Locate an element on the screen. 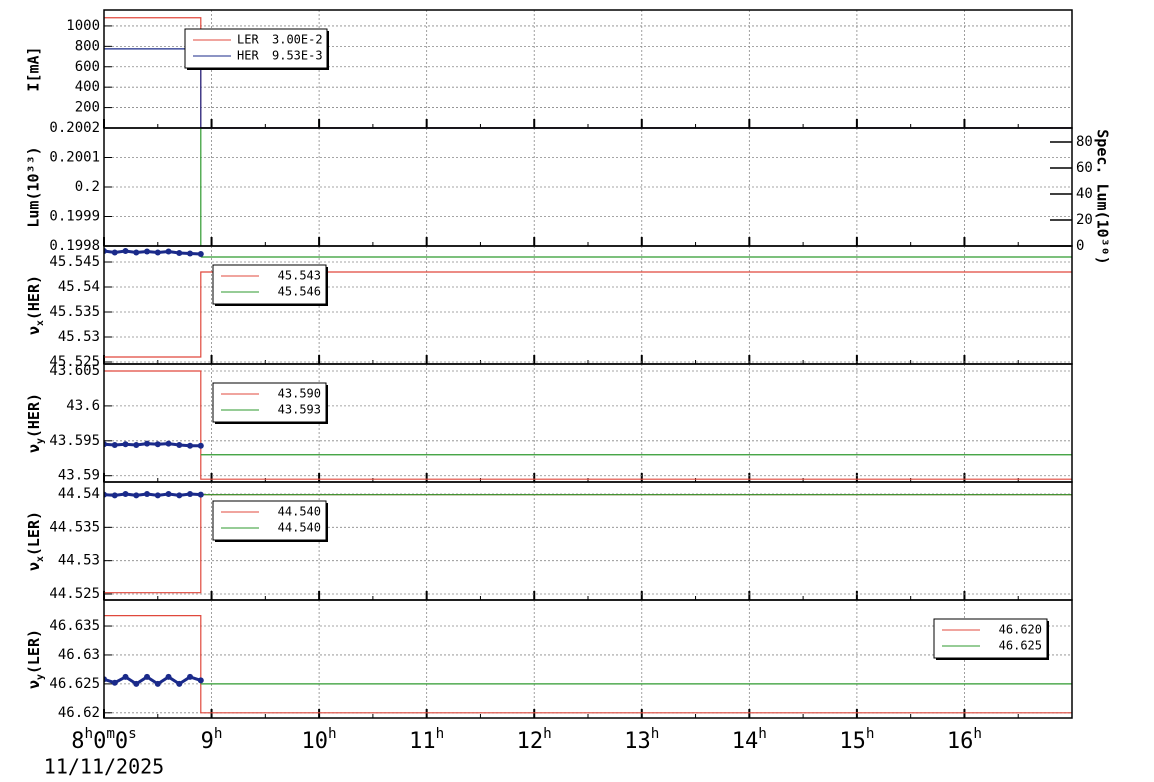  y-tick-label: 43.6 is located at coordinates (83, 406).